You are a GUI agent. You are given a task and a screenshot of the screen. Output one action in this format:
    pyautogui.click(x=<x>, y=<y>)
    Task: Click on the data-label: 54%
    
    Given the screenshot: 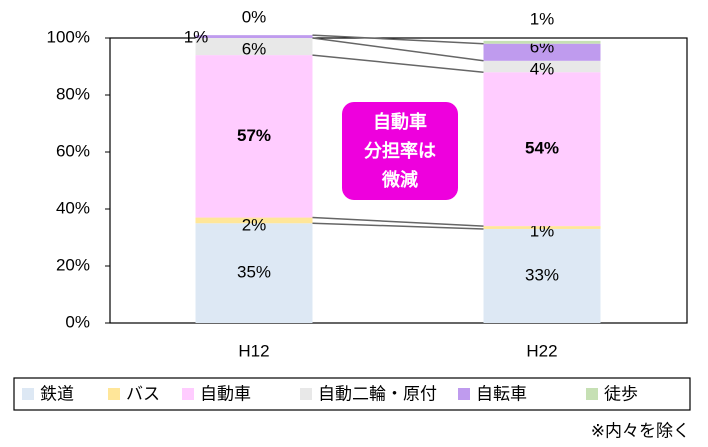 What is the action you would take?
    pyautogui.click(x=542, y=148)
    